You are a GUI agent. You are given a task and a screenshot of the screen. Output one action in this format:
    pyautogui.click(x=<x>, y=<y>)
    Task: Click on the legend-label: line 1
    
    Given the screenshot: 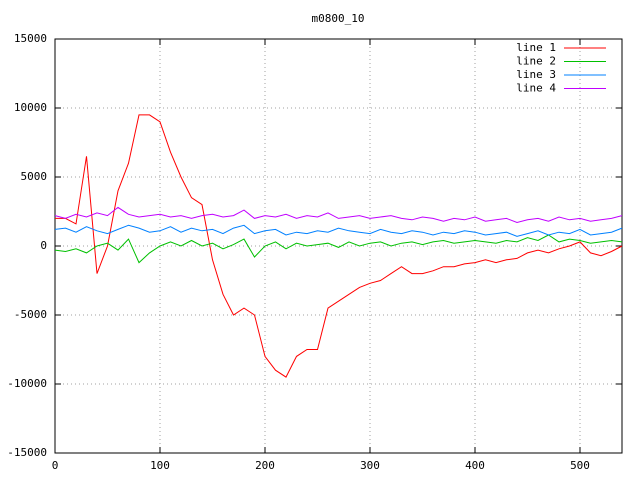 What is the action you would take?
    pyautogui.click(x=536, y=47)
    